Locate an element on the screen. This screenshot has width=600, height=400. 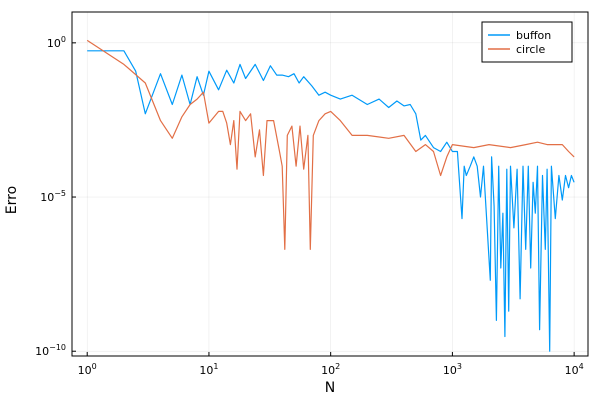
y-tick-label: 10⁰ is located at coordinates (56, 42).